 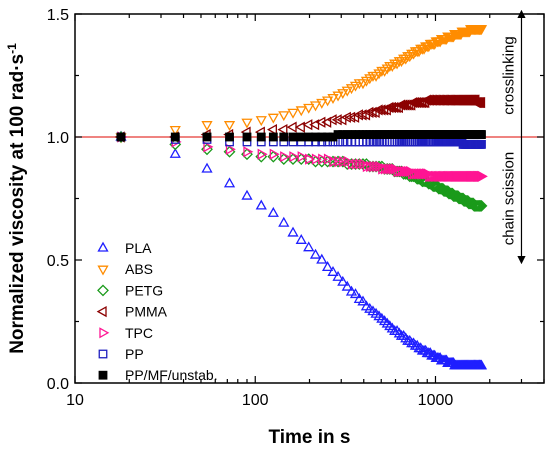 I want to click on legend-label: TPC, so click(x=139, y=333).